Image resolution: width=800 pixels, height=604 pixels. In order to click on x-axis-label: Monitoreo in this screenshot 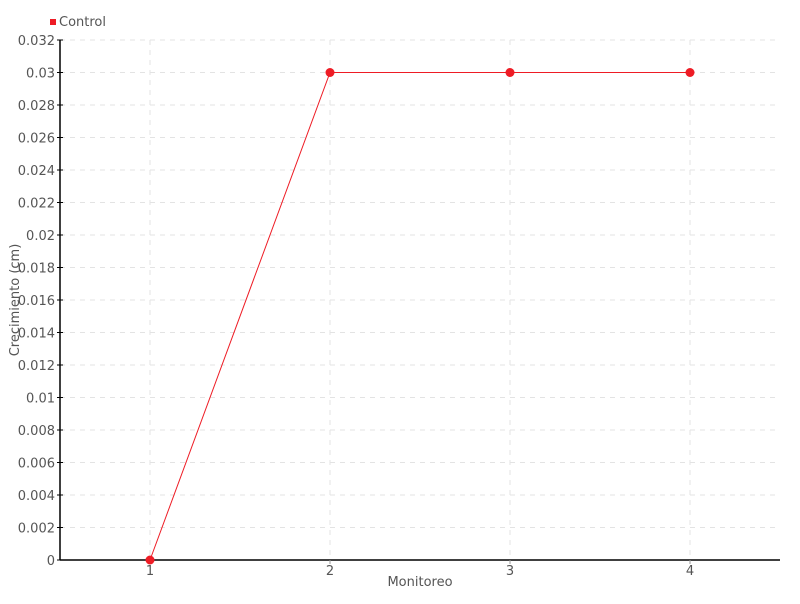, I will do `click(419, 582)`.